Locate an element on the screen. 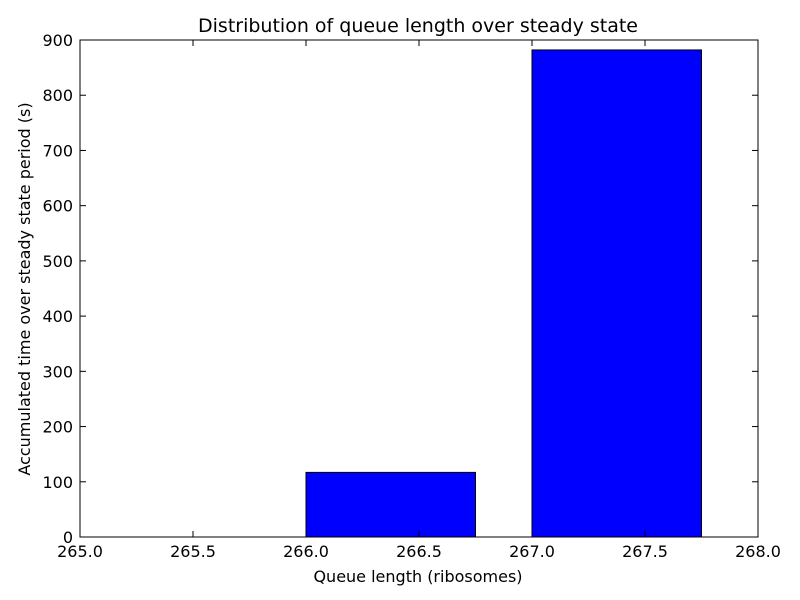  y-tick-label-3: 300 is located at coordinates (57, 371).